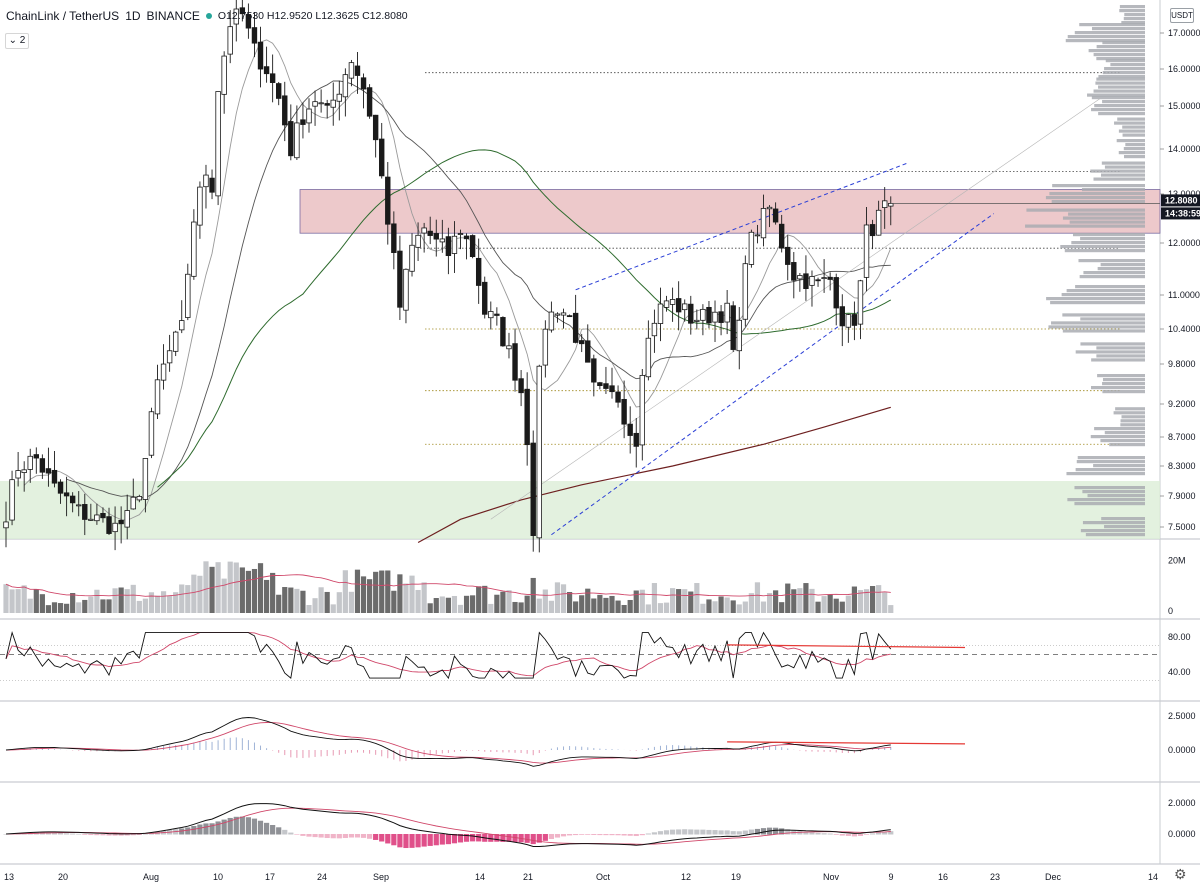 The width and height of the screenshot is (1200, 888). What do you see at coordinates (1182, 15) in the screenshot?
I see `currency-badge: USDT` at bounding box center [1182, 15].